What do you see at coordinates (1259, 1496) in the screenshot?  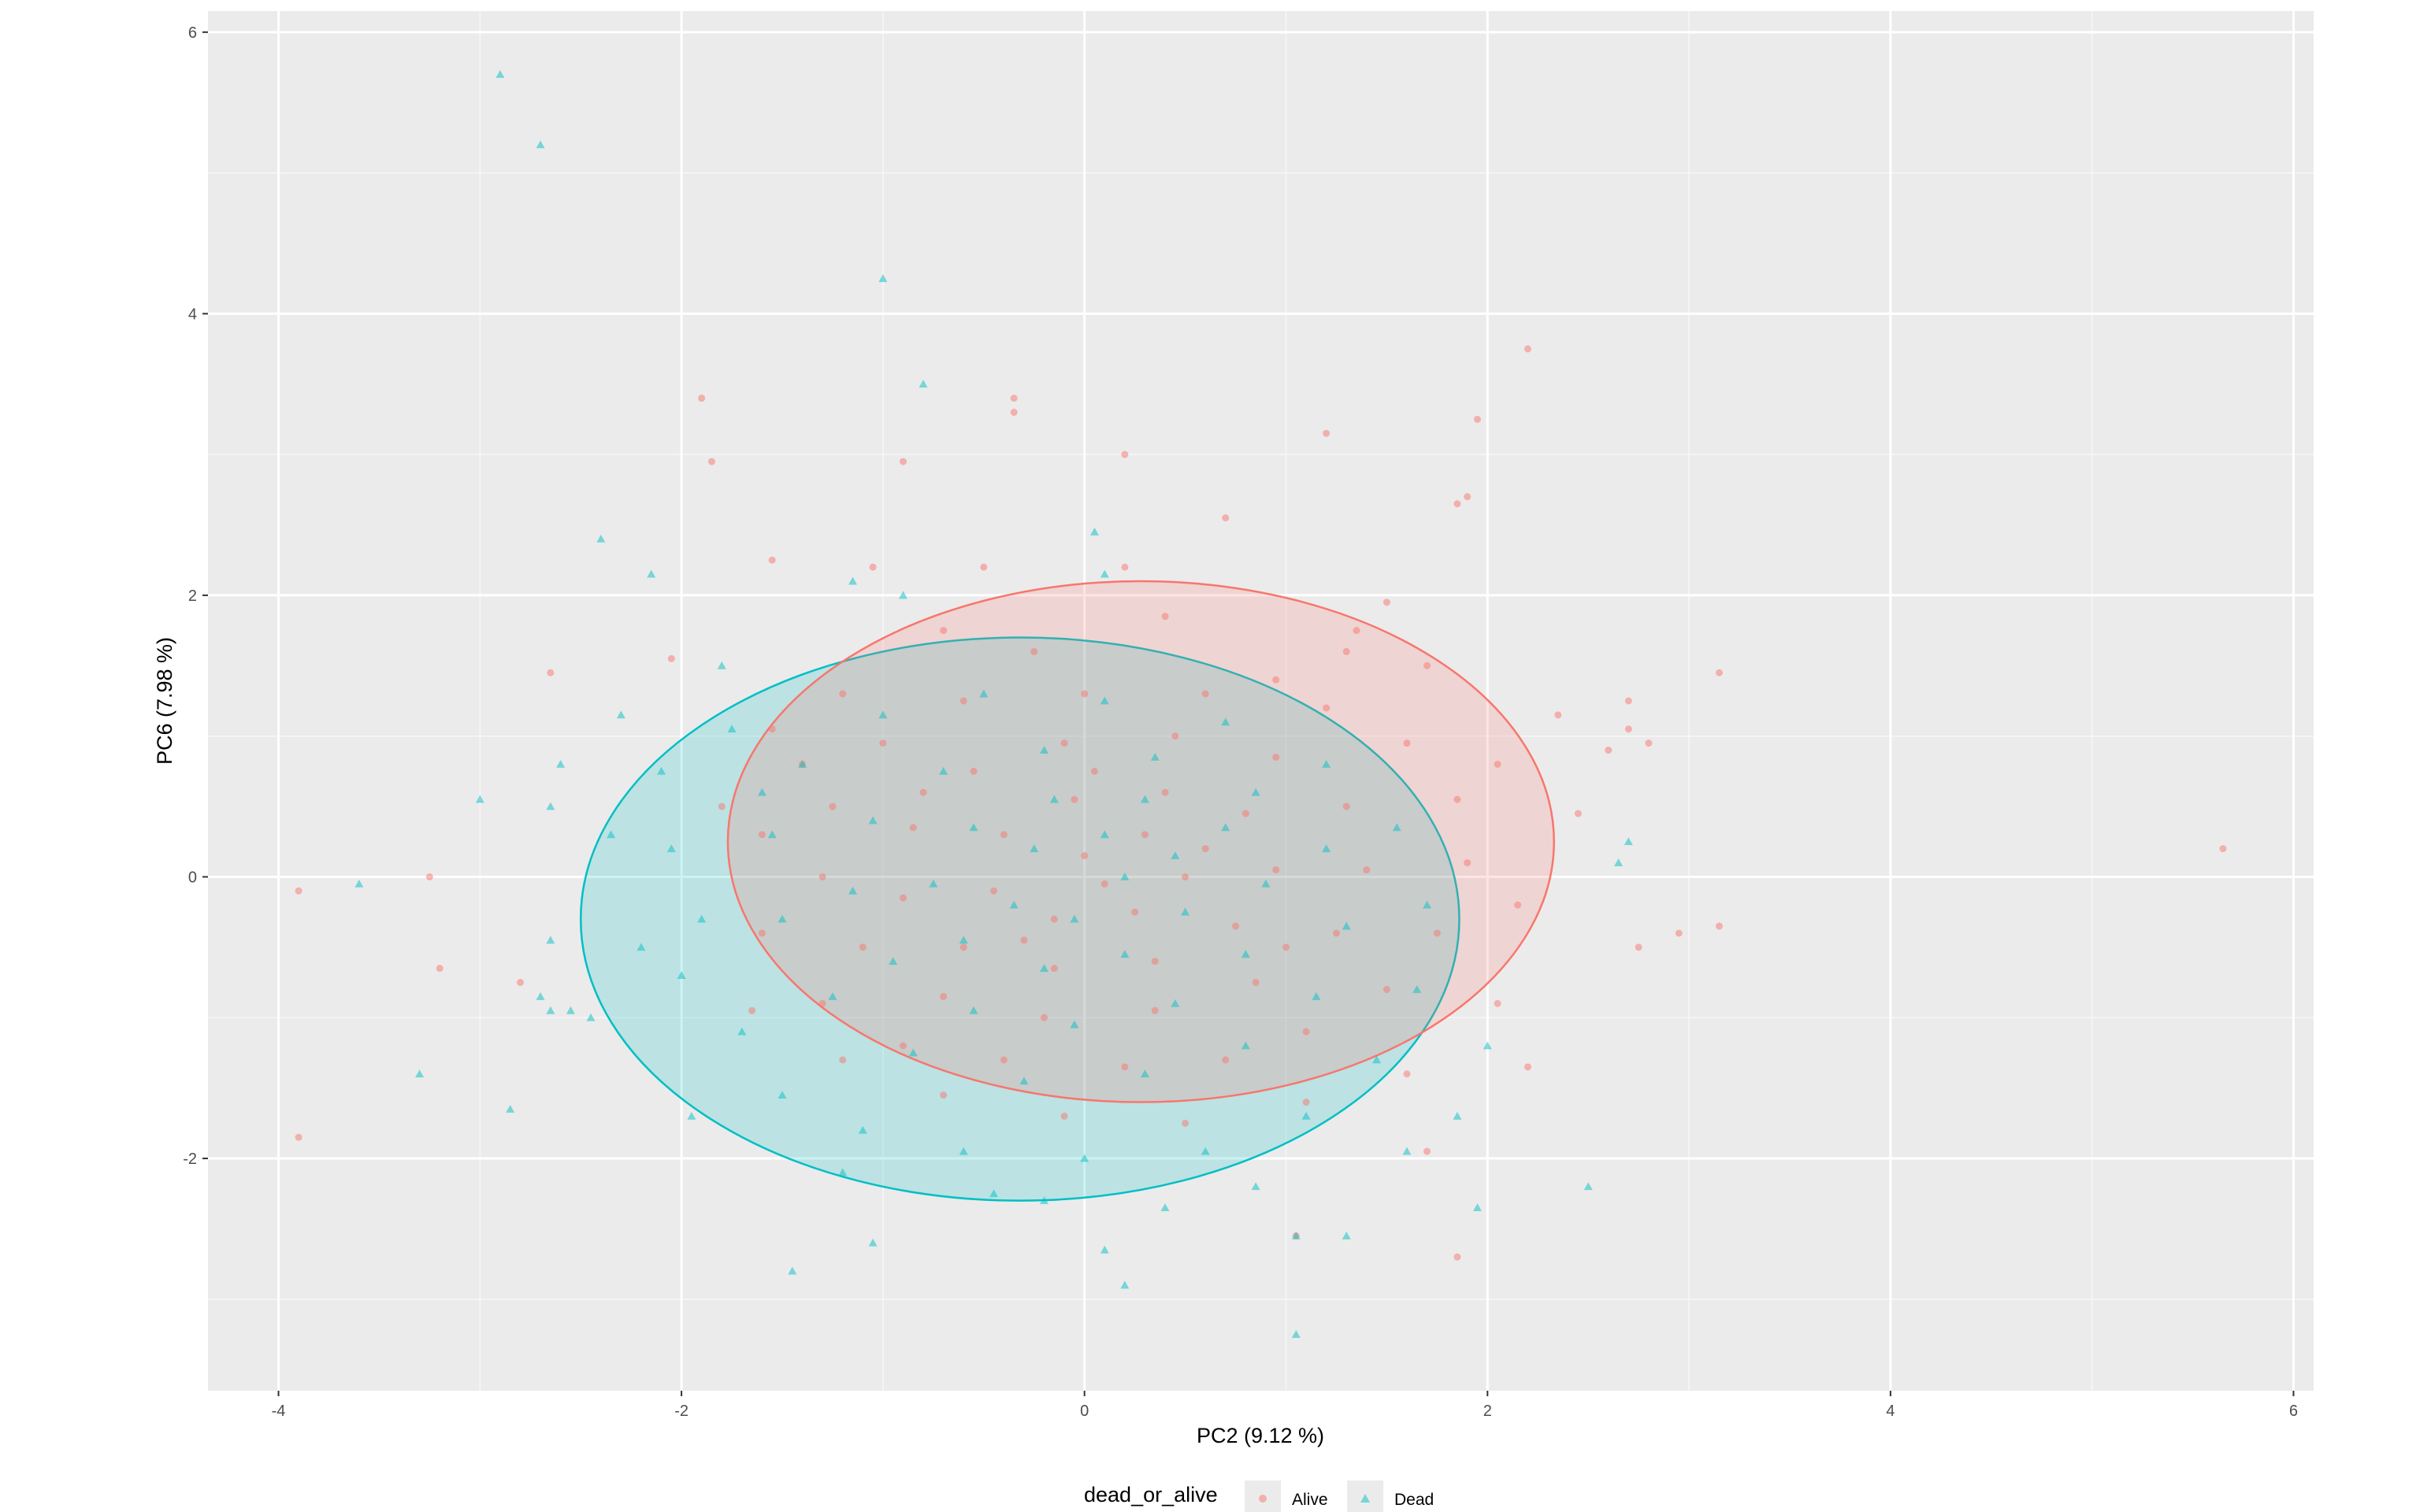 I see `legend: dead_or_alive Alive Dead` at bounding box center [1259, 1496].